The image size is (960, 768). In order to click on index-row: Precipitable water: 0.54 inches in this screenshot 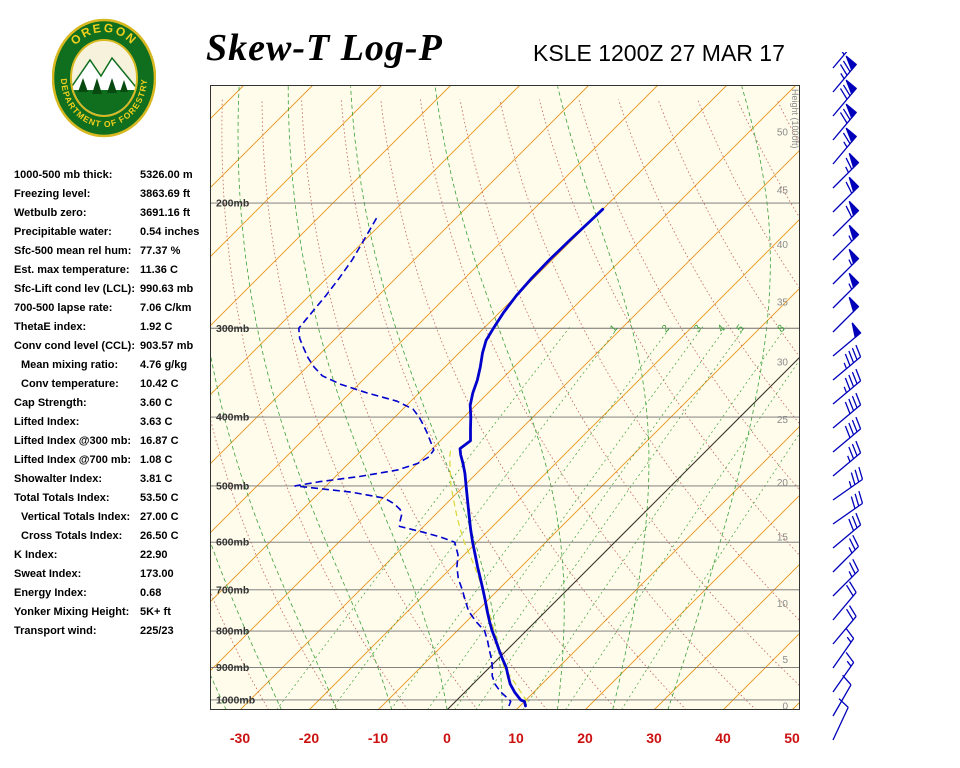, I will do `click(116, 233)`.